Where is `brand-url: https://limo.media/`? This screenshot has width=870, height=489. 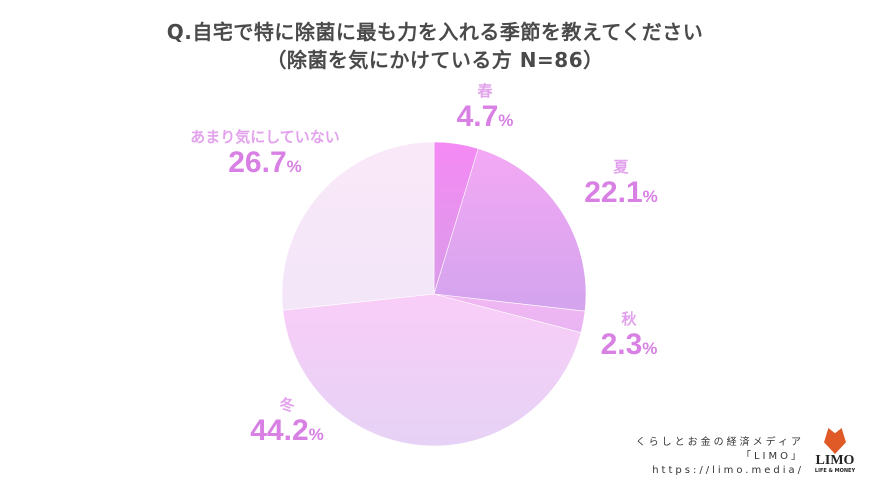
brand-url: https://limo.media/ is located at coordinates (728, 470).